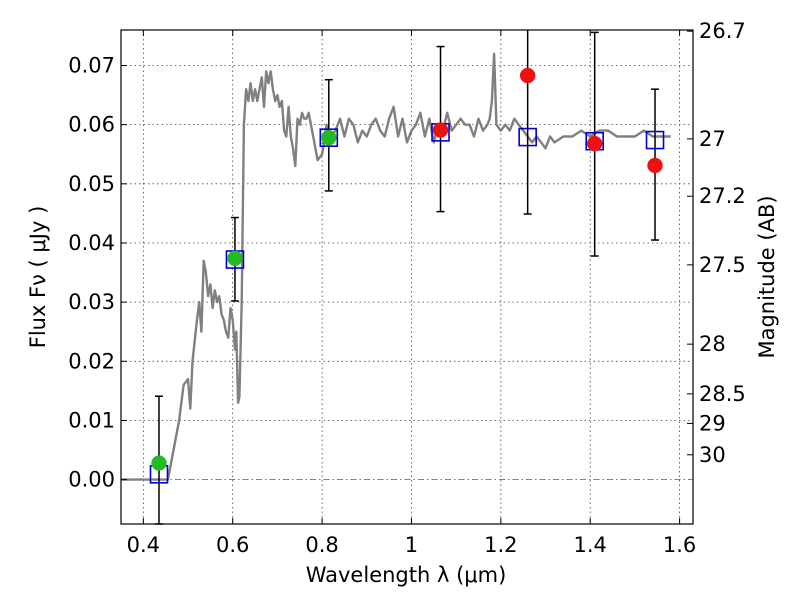 The image size is (800, 600). Describe the element at coordinates (143, 545) in the screenshot. I see `x-tick-label: 0.4` at that location.